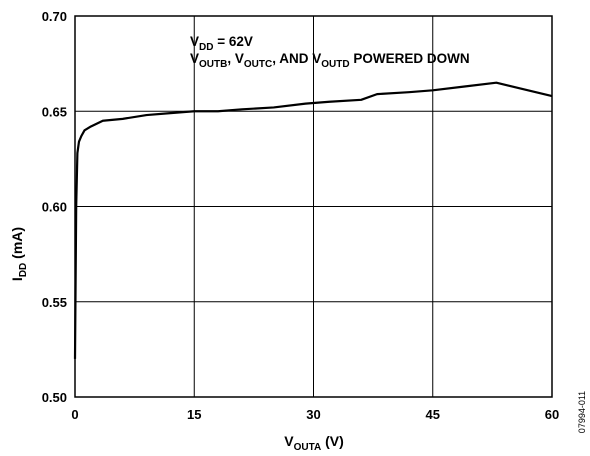 This screenshot has width=590, height=456. What do you see at coordinates (54, 111) in the screenshot?
I see `y-tick-label: 0.65` at bounding box center [54, 111].